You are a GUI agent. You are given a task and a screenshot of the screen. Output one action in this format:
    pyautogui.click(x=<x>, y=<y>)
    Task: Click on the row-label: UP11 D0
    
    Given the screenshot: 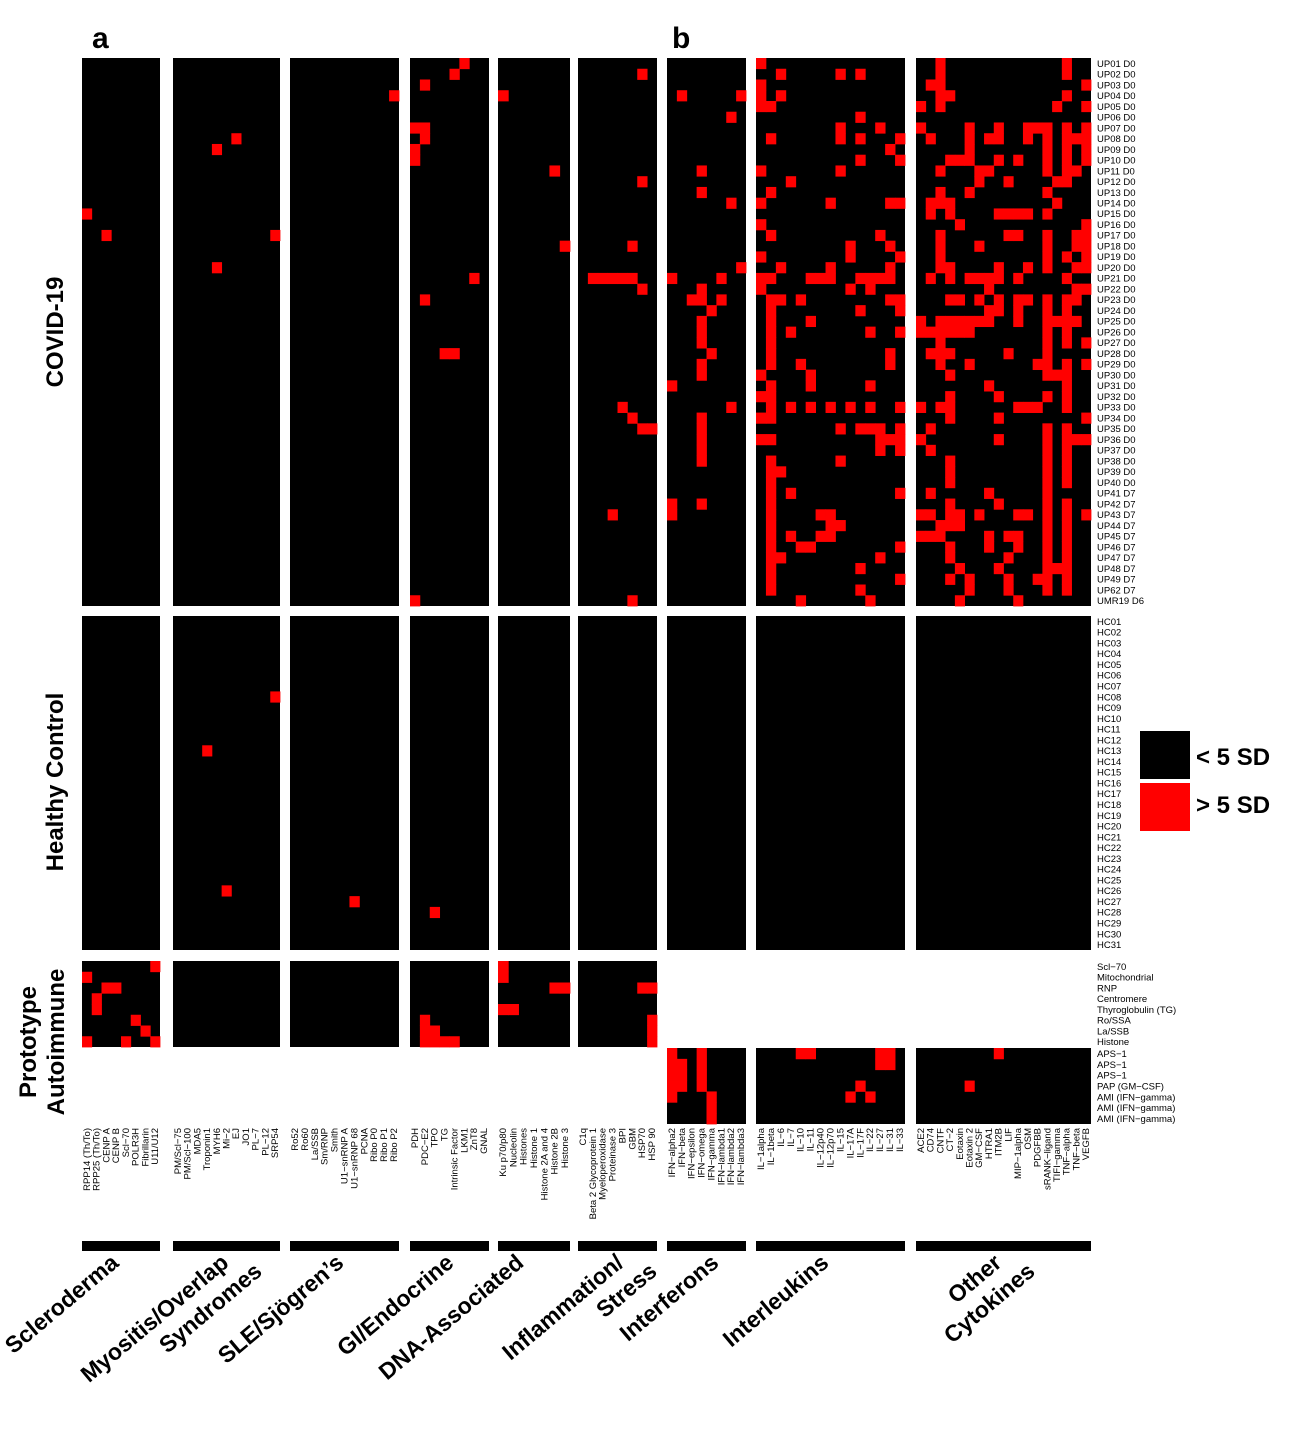 What is the action you would take?
    pyautogui.click(x=1116, y=171)
    